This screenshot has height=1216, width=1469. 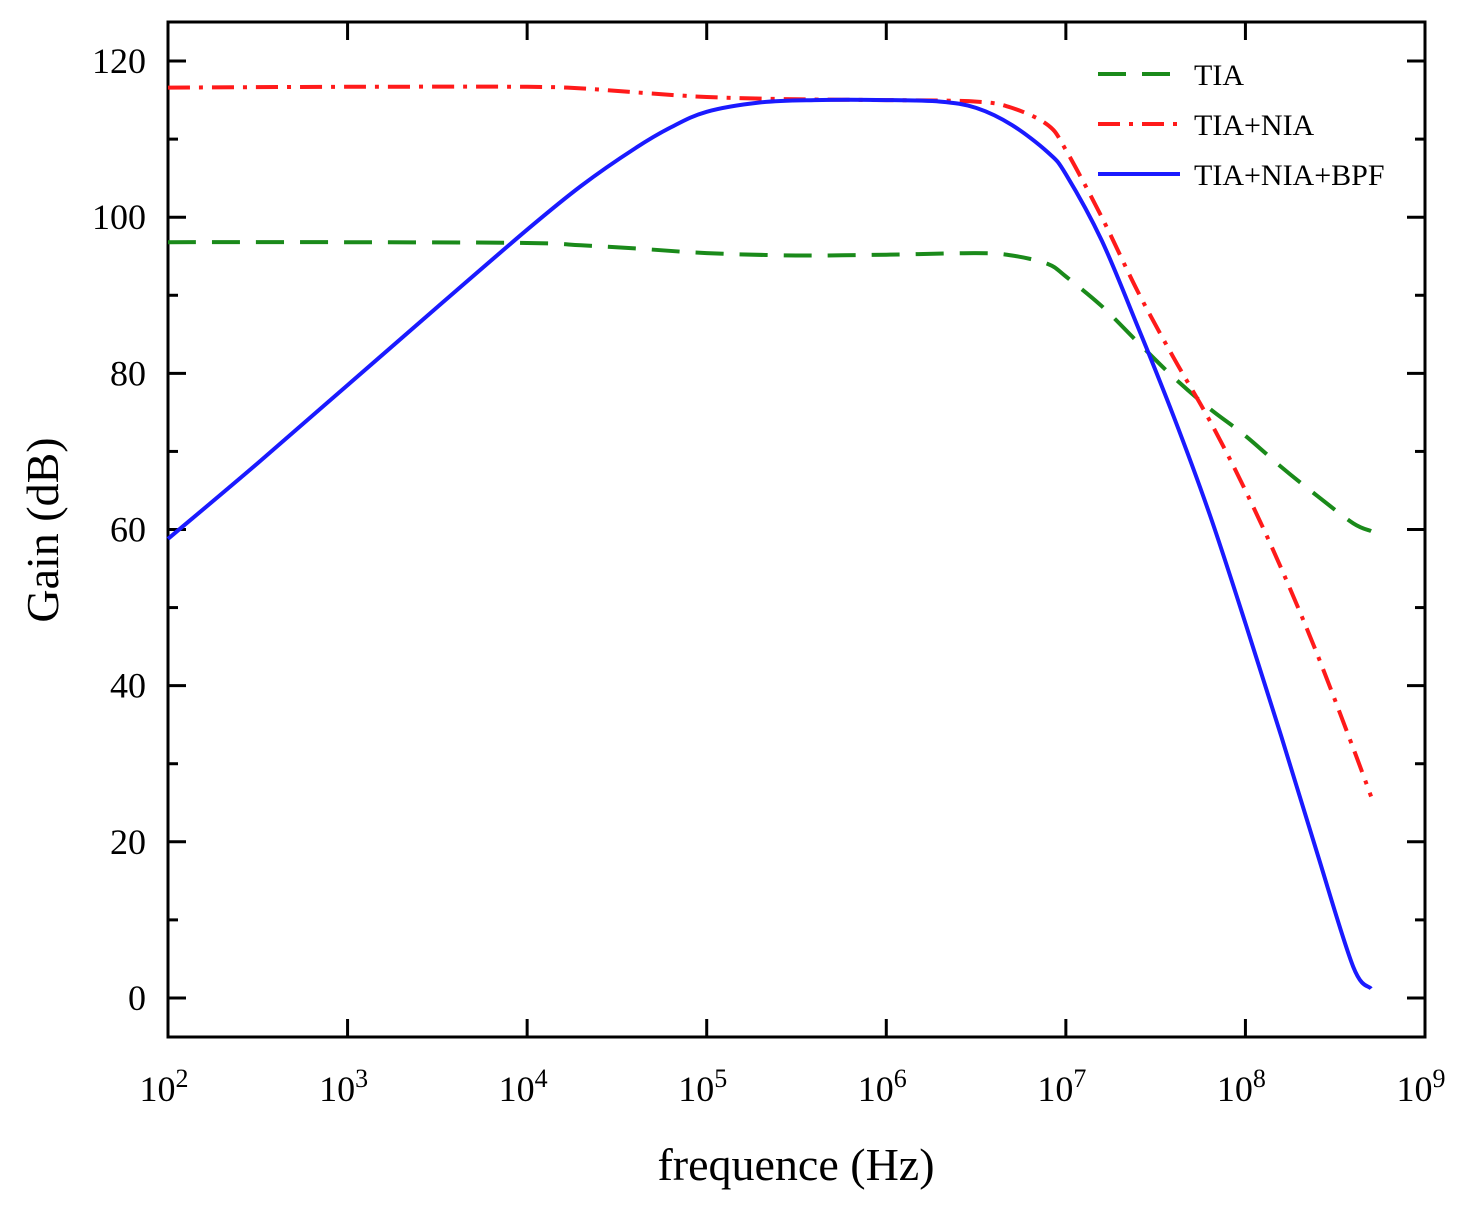 I want to click on y-tick-label-3: 60, so click(x=128, y=530).